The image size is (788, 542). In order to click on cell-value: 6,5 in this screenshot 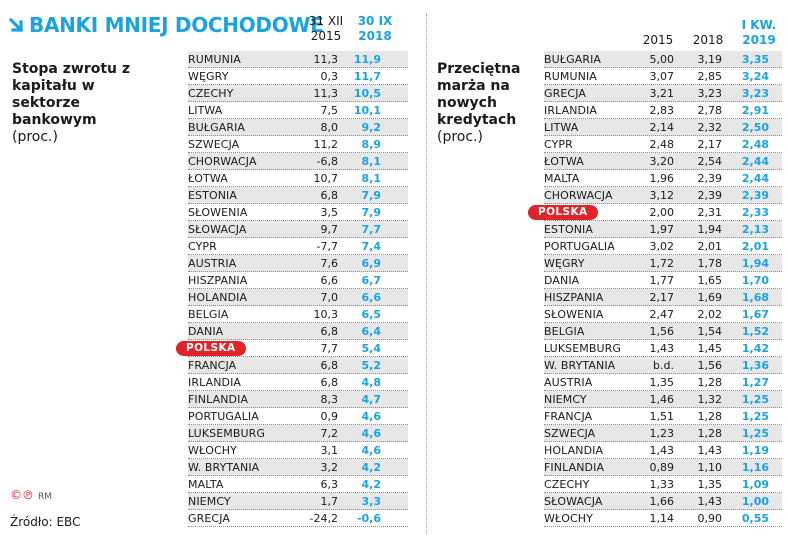, I will do `click(371, 314)`.